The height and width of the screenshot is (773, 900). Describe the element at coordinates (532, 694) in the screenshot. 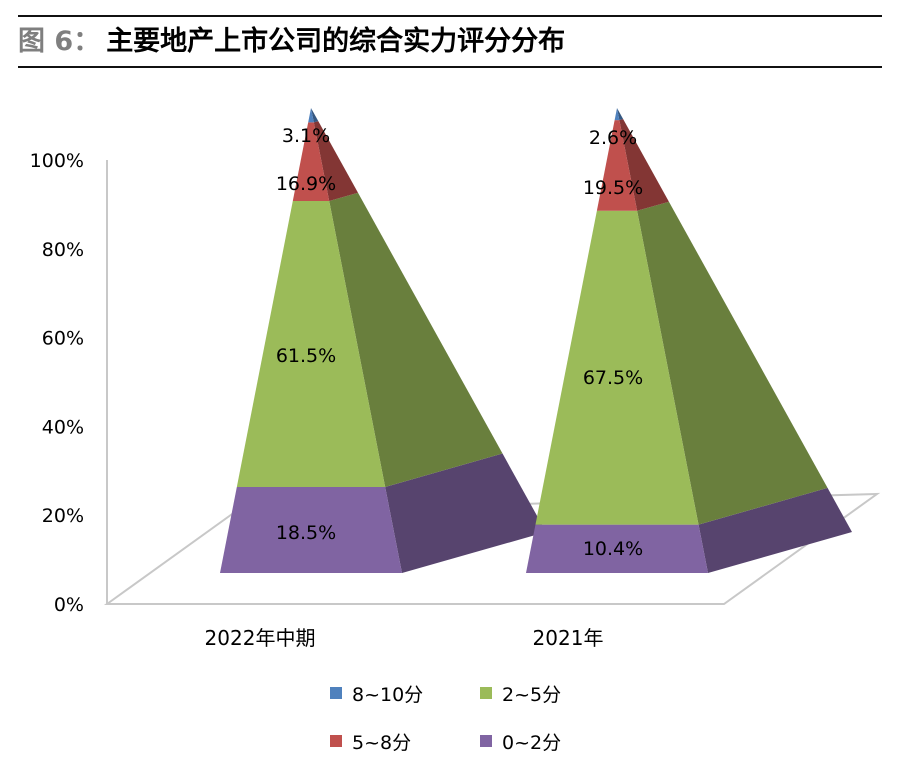

I see `legend-label-2-5: 2~5分` at that location.